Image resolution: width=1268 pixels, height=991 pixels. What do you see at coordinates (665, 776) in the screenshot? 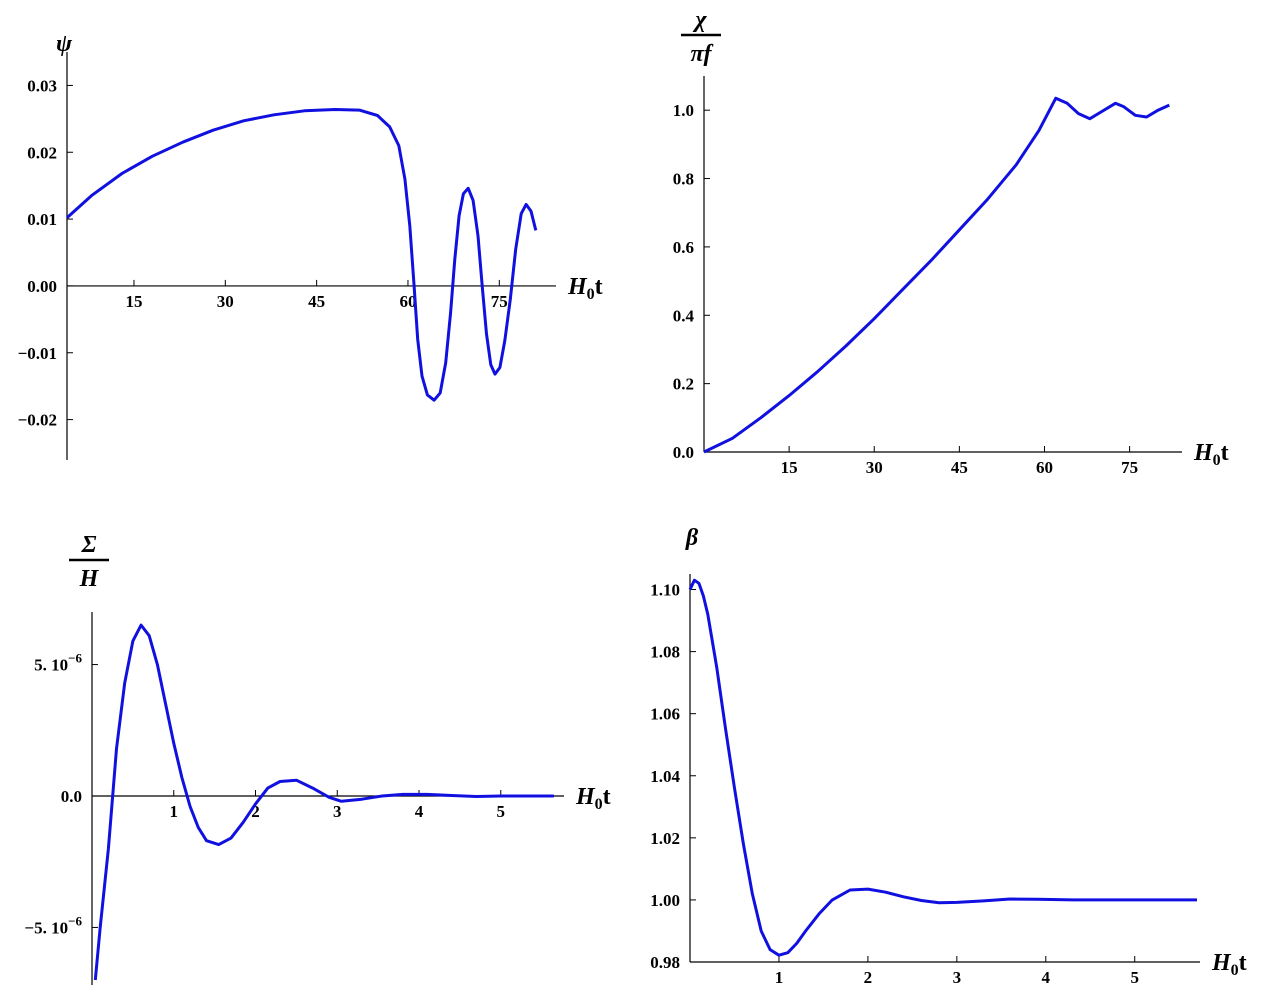
I see `y-tick-label: 1.04` at bounding box center [665, 776].